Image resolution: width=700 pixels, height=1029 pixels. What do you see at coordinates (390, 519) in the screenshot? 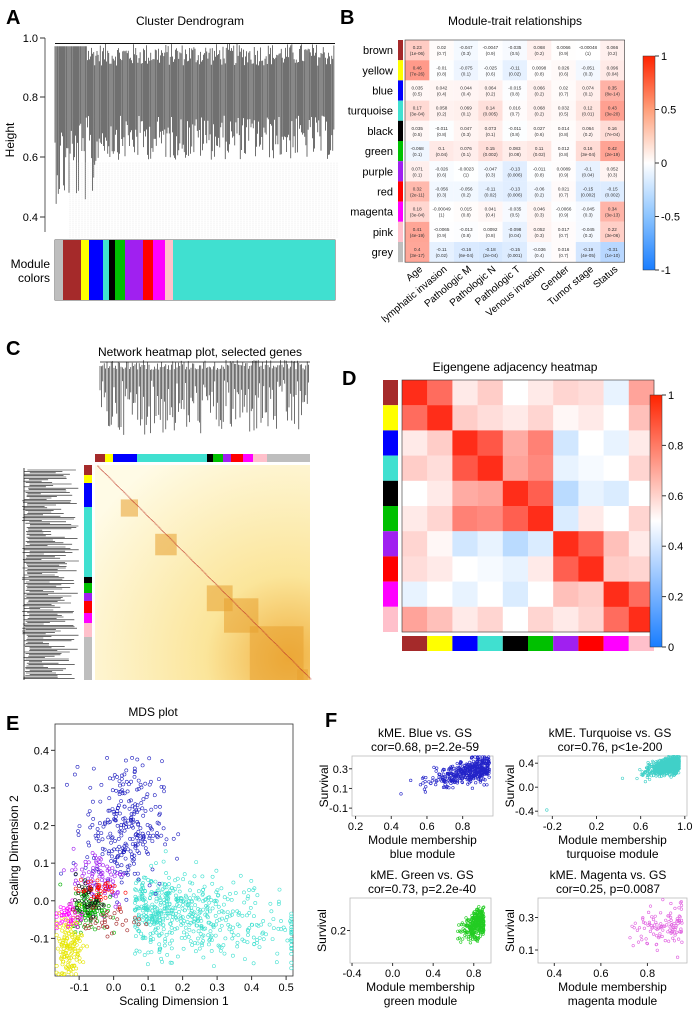
I see `eigengene-row-swatch-green` at bounding box center [390, 519].